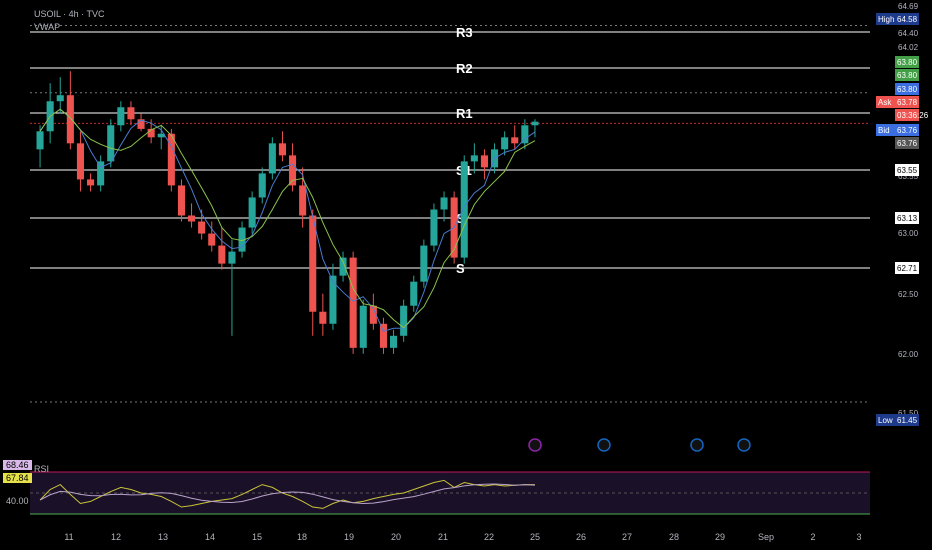 This screenshot has width=932, height=550. What do you see at coordinates (17, 501) in the screenshot?
I see `rsi-level-label: 40.00` at bounding box center [17, 501].